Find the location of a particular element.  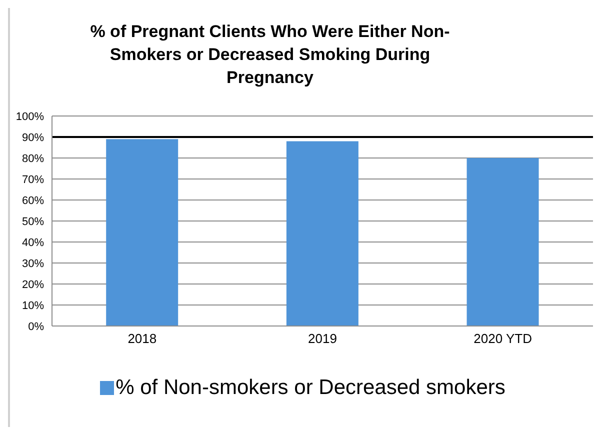

chart-title: % of Pregnant Clients Who Were Either Non-Smokers or Decreased Smoking During Pregnancy is located at coordinates (270, 55).